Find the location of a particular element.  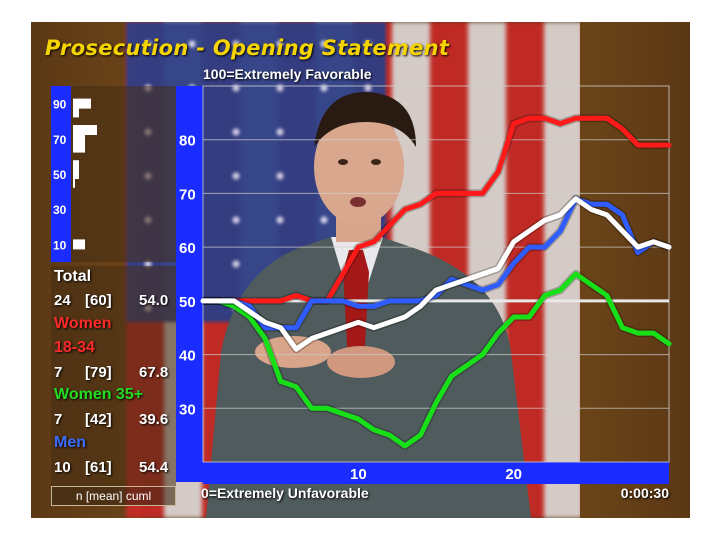

scale-bottom-label: 0=Extremely Unfavorable is located at coordinates (285, 493).